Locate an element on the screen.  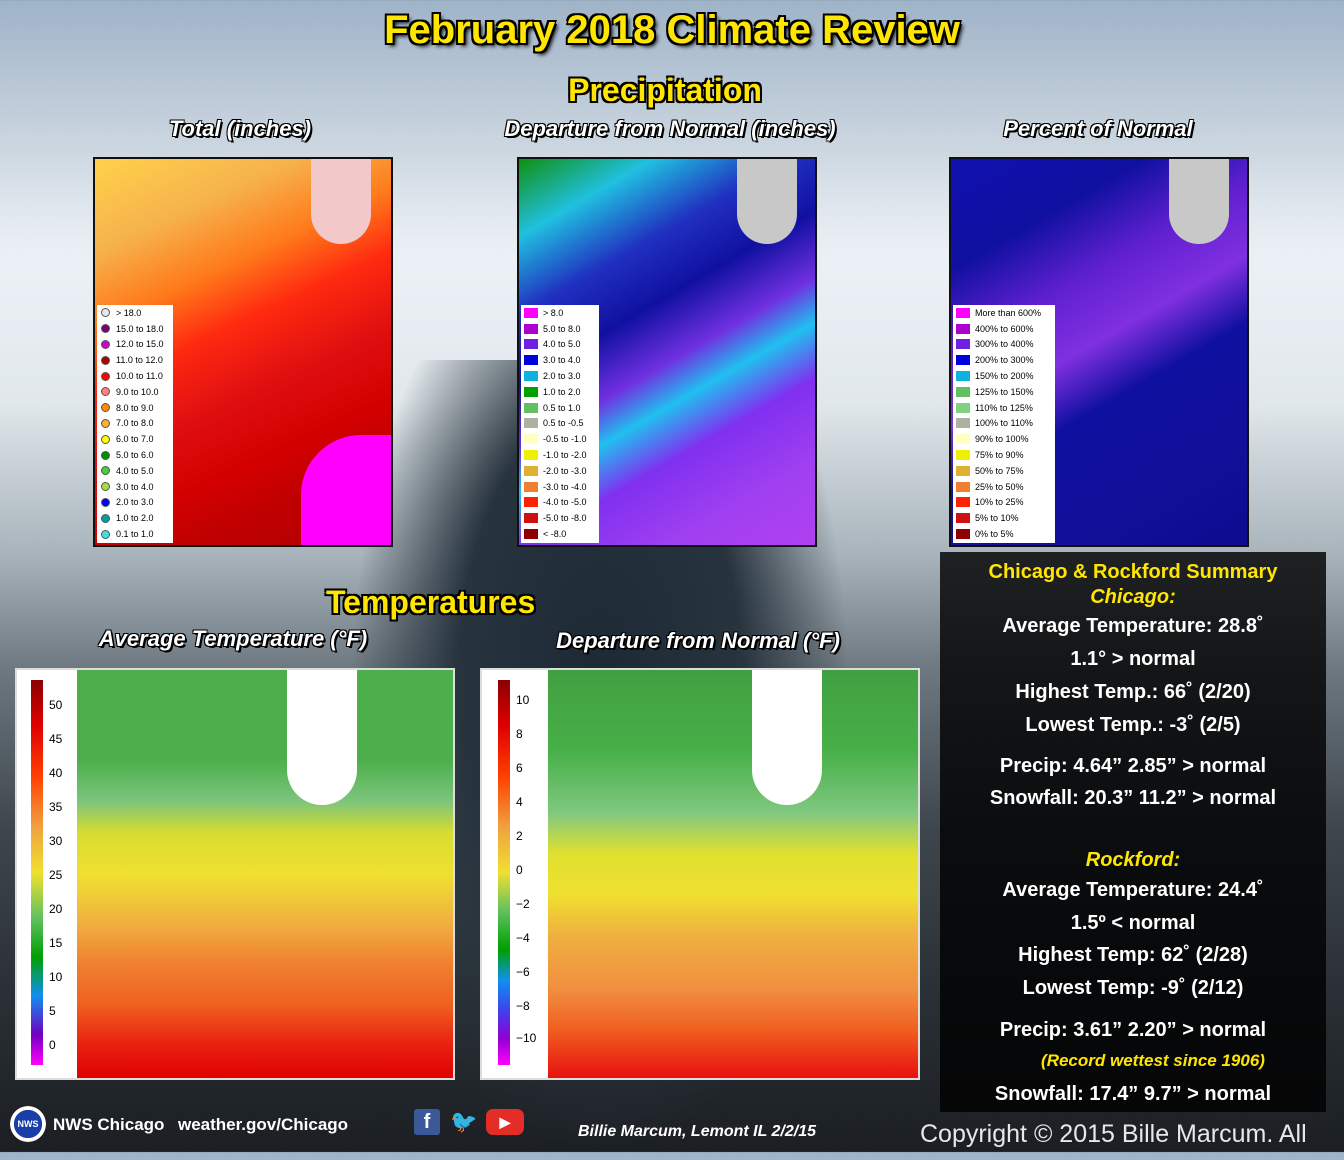
legend-row: 4.0 to 5.0 is located at coordinates (560, 345).